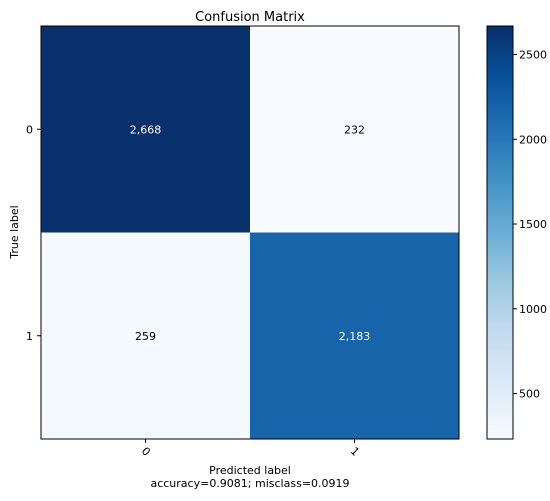  I want to click on x-axis-label: Predicted label, so click(250, 470).